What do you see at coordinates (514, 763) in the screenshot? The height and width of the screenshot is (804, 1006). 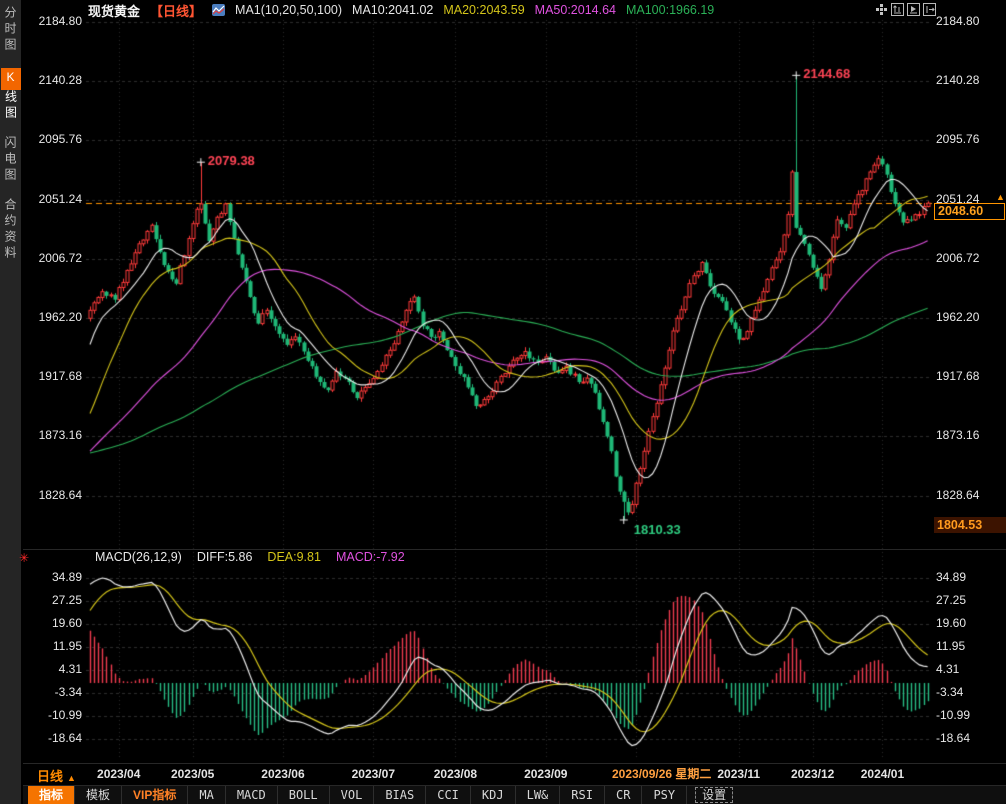 I see `xaxis-divider` at bounding box center [514, 763].